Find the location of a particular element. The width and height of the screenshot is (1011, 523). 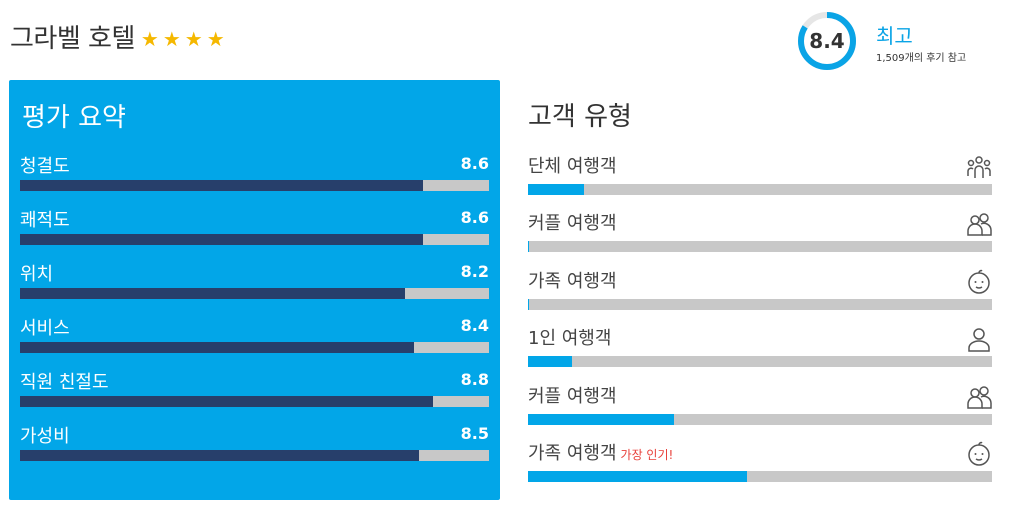

guest-type-label: 가족 여행객 가장 인기! is located at coordinates (600, 452).